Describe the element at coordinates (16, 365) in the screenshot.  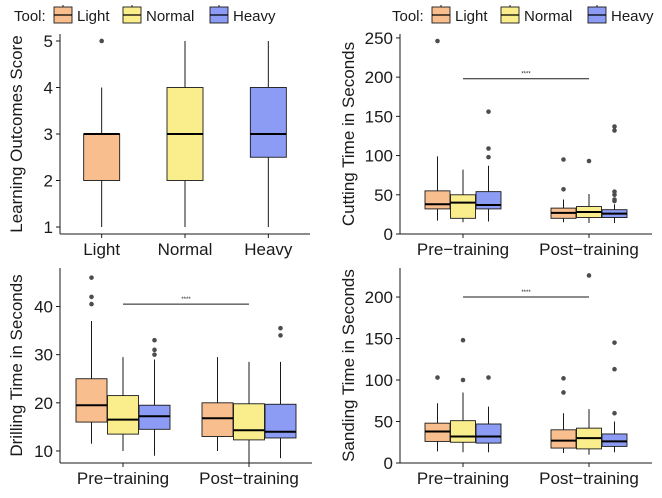
I see `y-axis-title: Drilling Time in Seconds` at that location.